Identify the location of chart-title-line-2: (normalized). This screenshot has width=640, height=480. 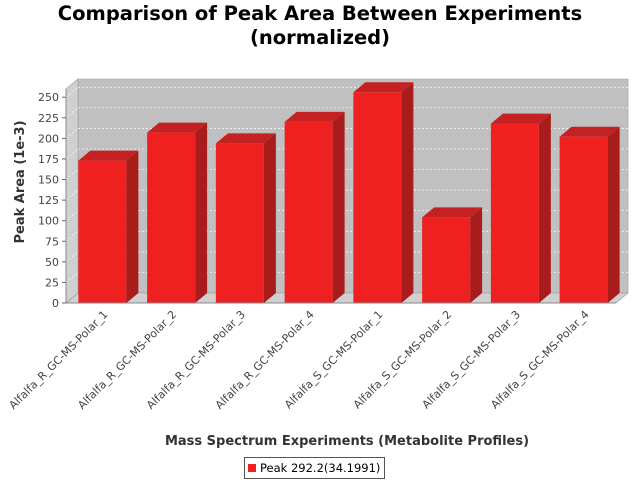
(320, 37).